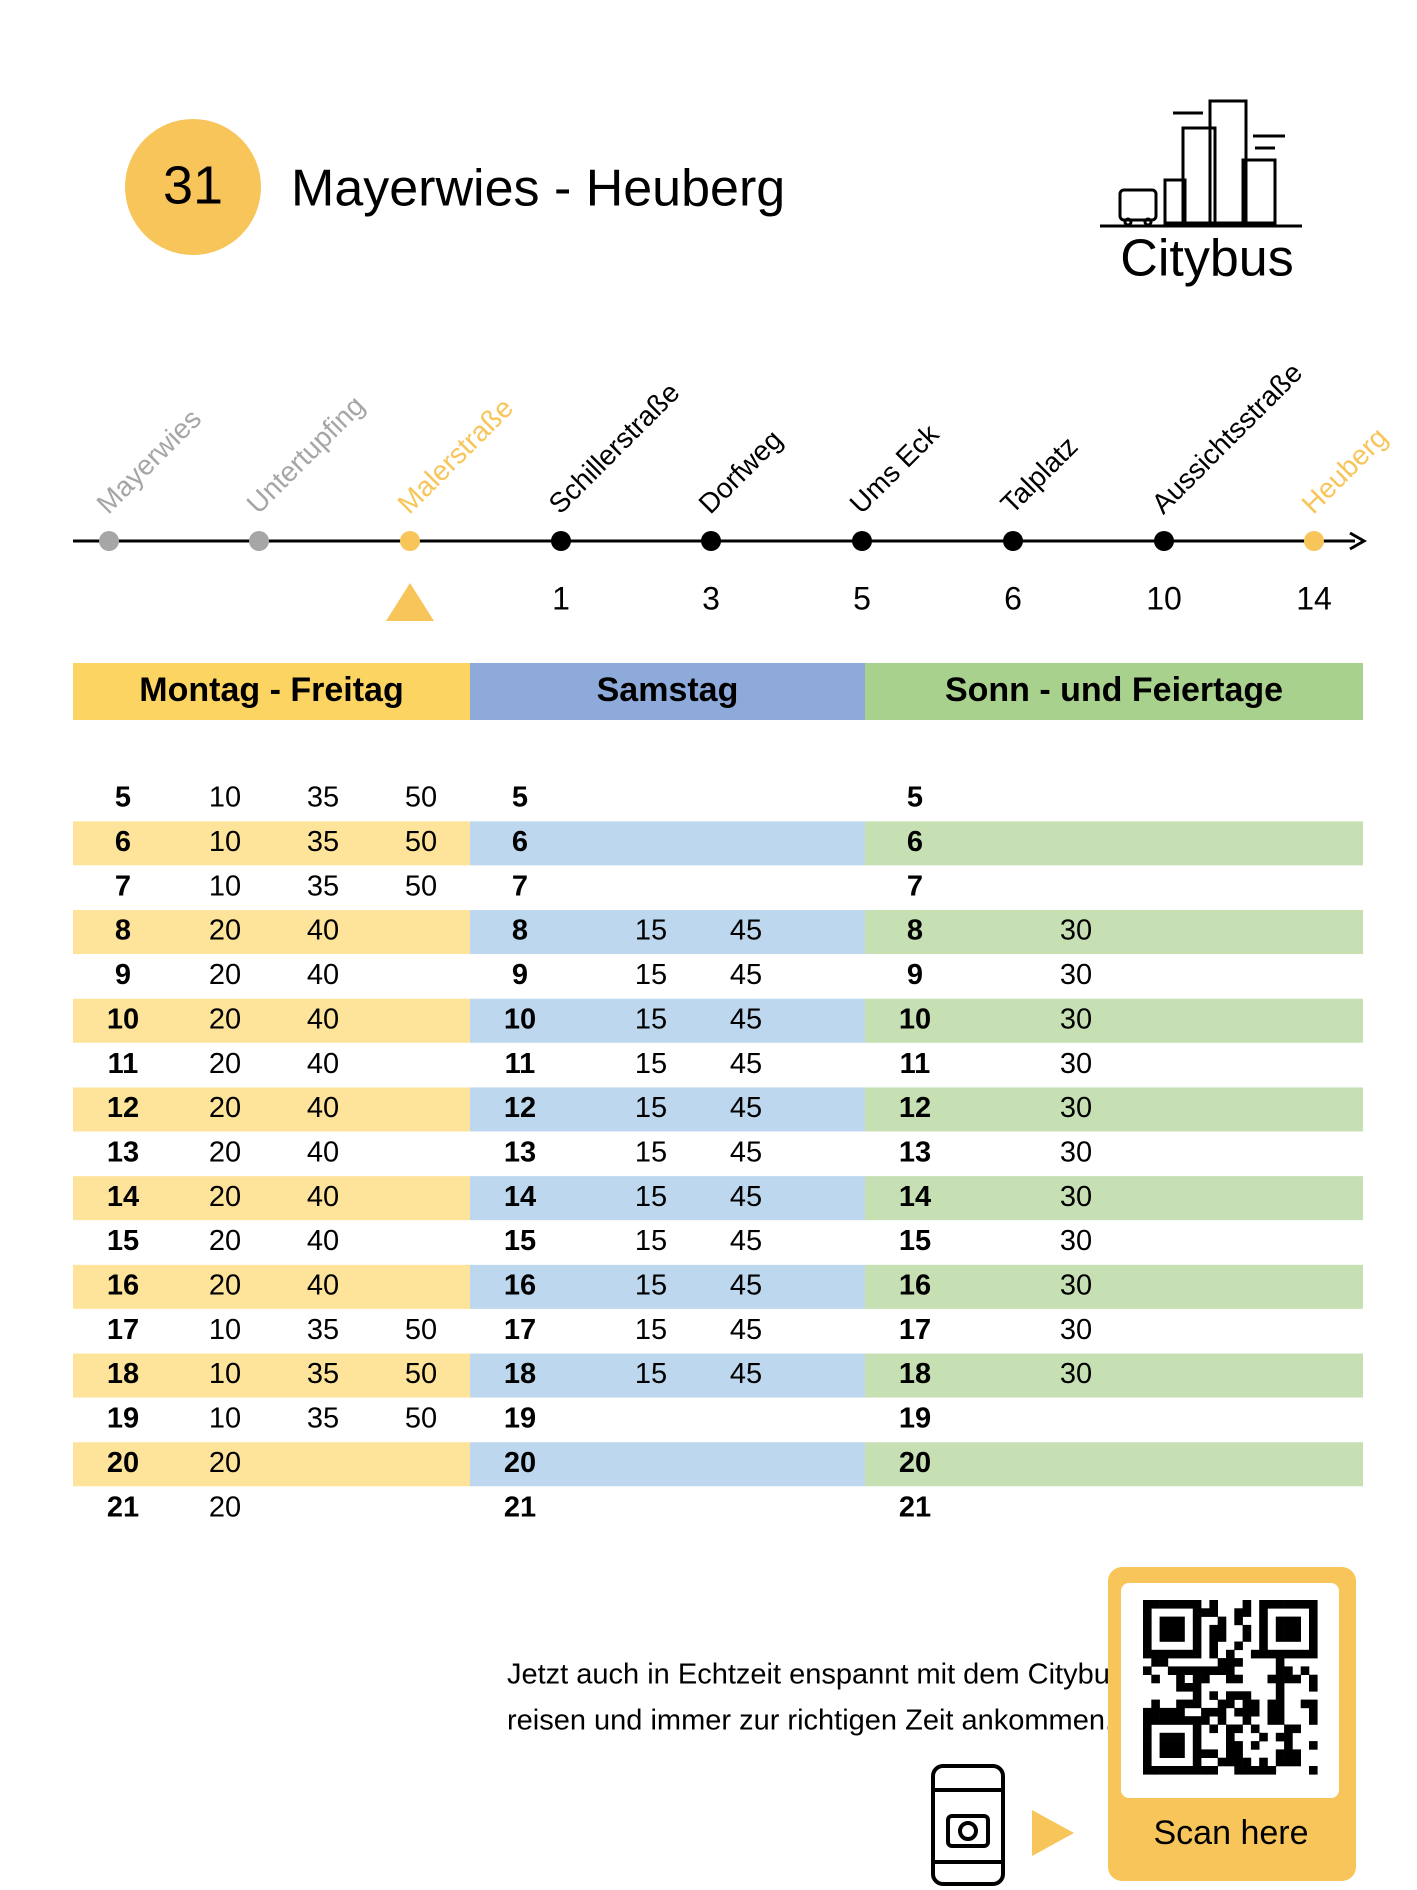 This screenshot has height=1890, width=1417. What do you see at coordinates (915, 1064) in the screenshot?
I see `hour: 11` at bounding box center [915, 1064].